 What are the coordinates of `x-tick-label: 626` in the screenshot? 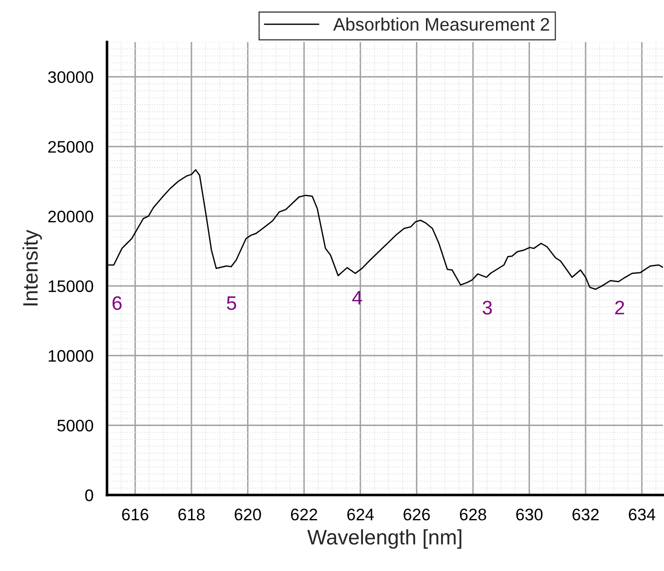 It's located at (417, 514).